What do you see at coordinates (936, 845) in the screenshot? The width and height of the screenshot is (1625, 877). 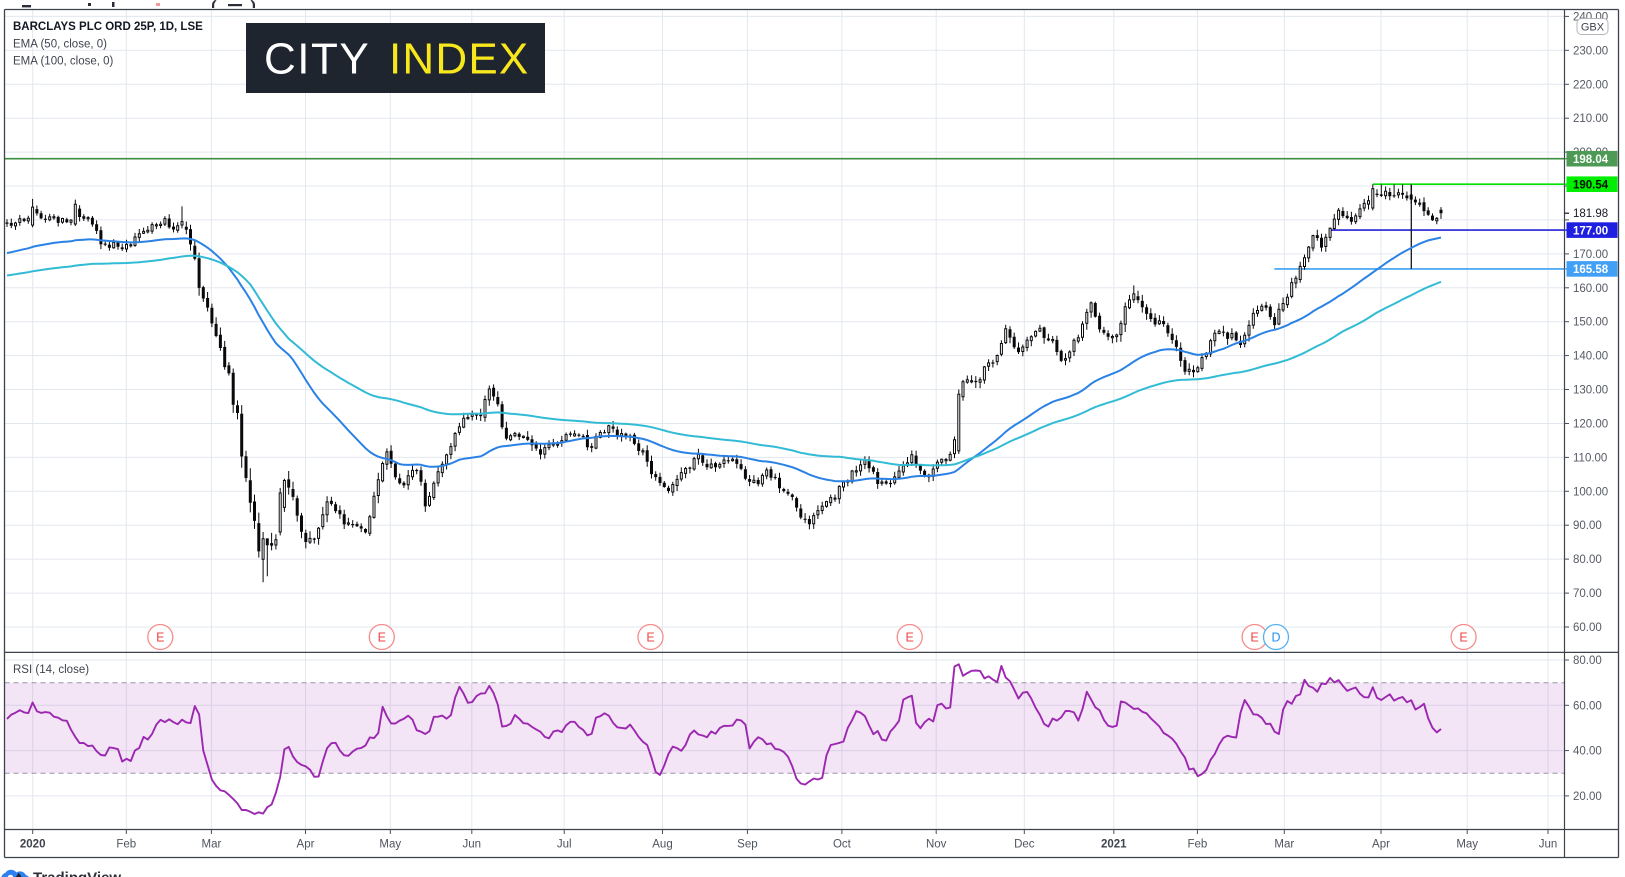 I see `svg-text: Nov` at bounding box center [936, 845].